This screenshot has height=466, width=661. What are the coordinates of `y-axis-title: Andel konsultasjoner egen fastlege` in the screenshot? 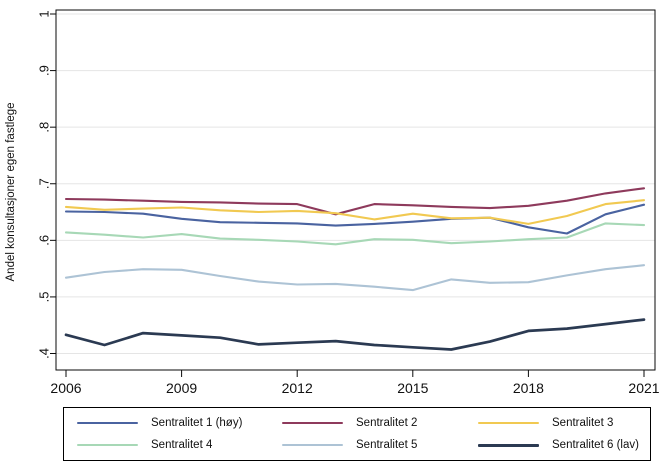 It's located at (11, 191).